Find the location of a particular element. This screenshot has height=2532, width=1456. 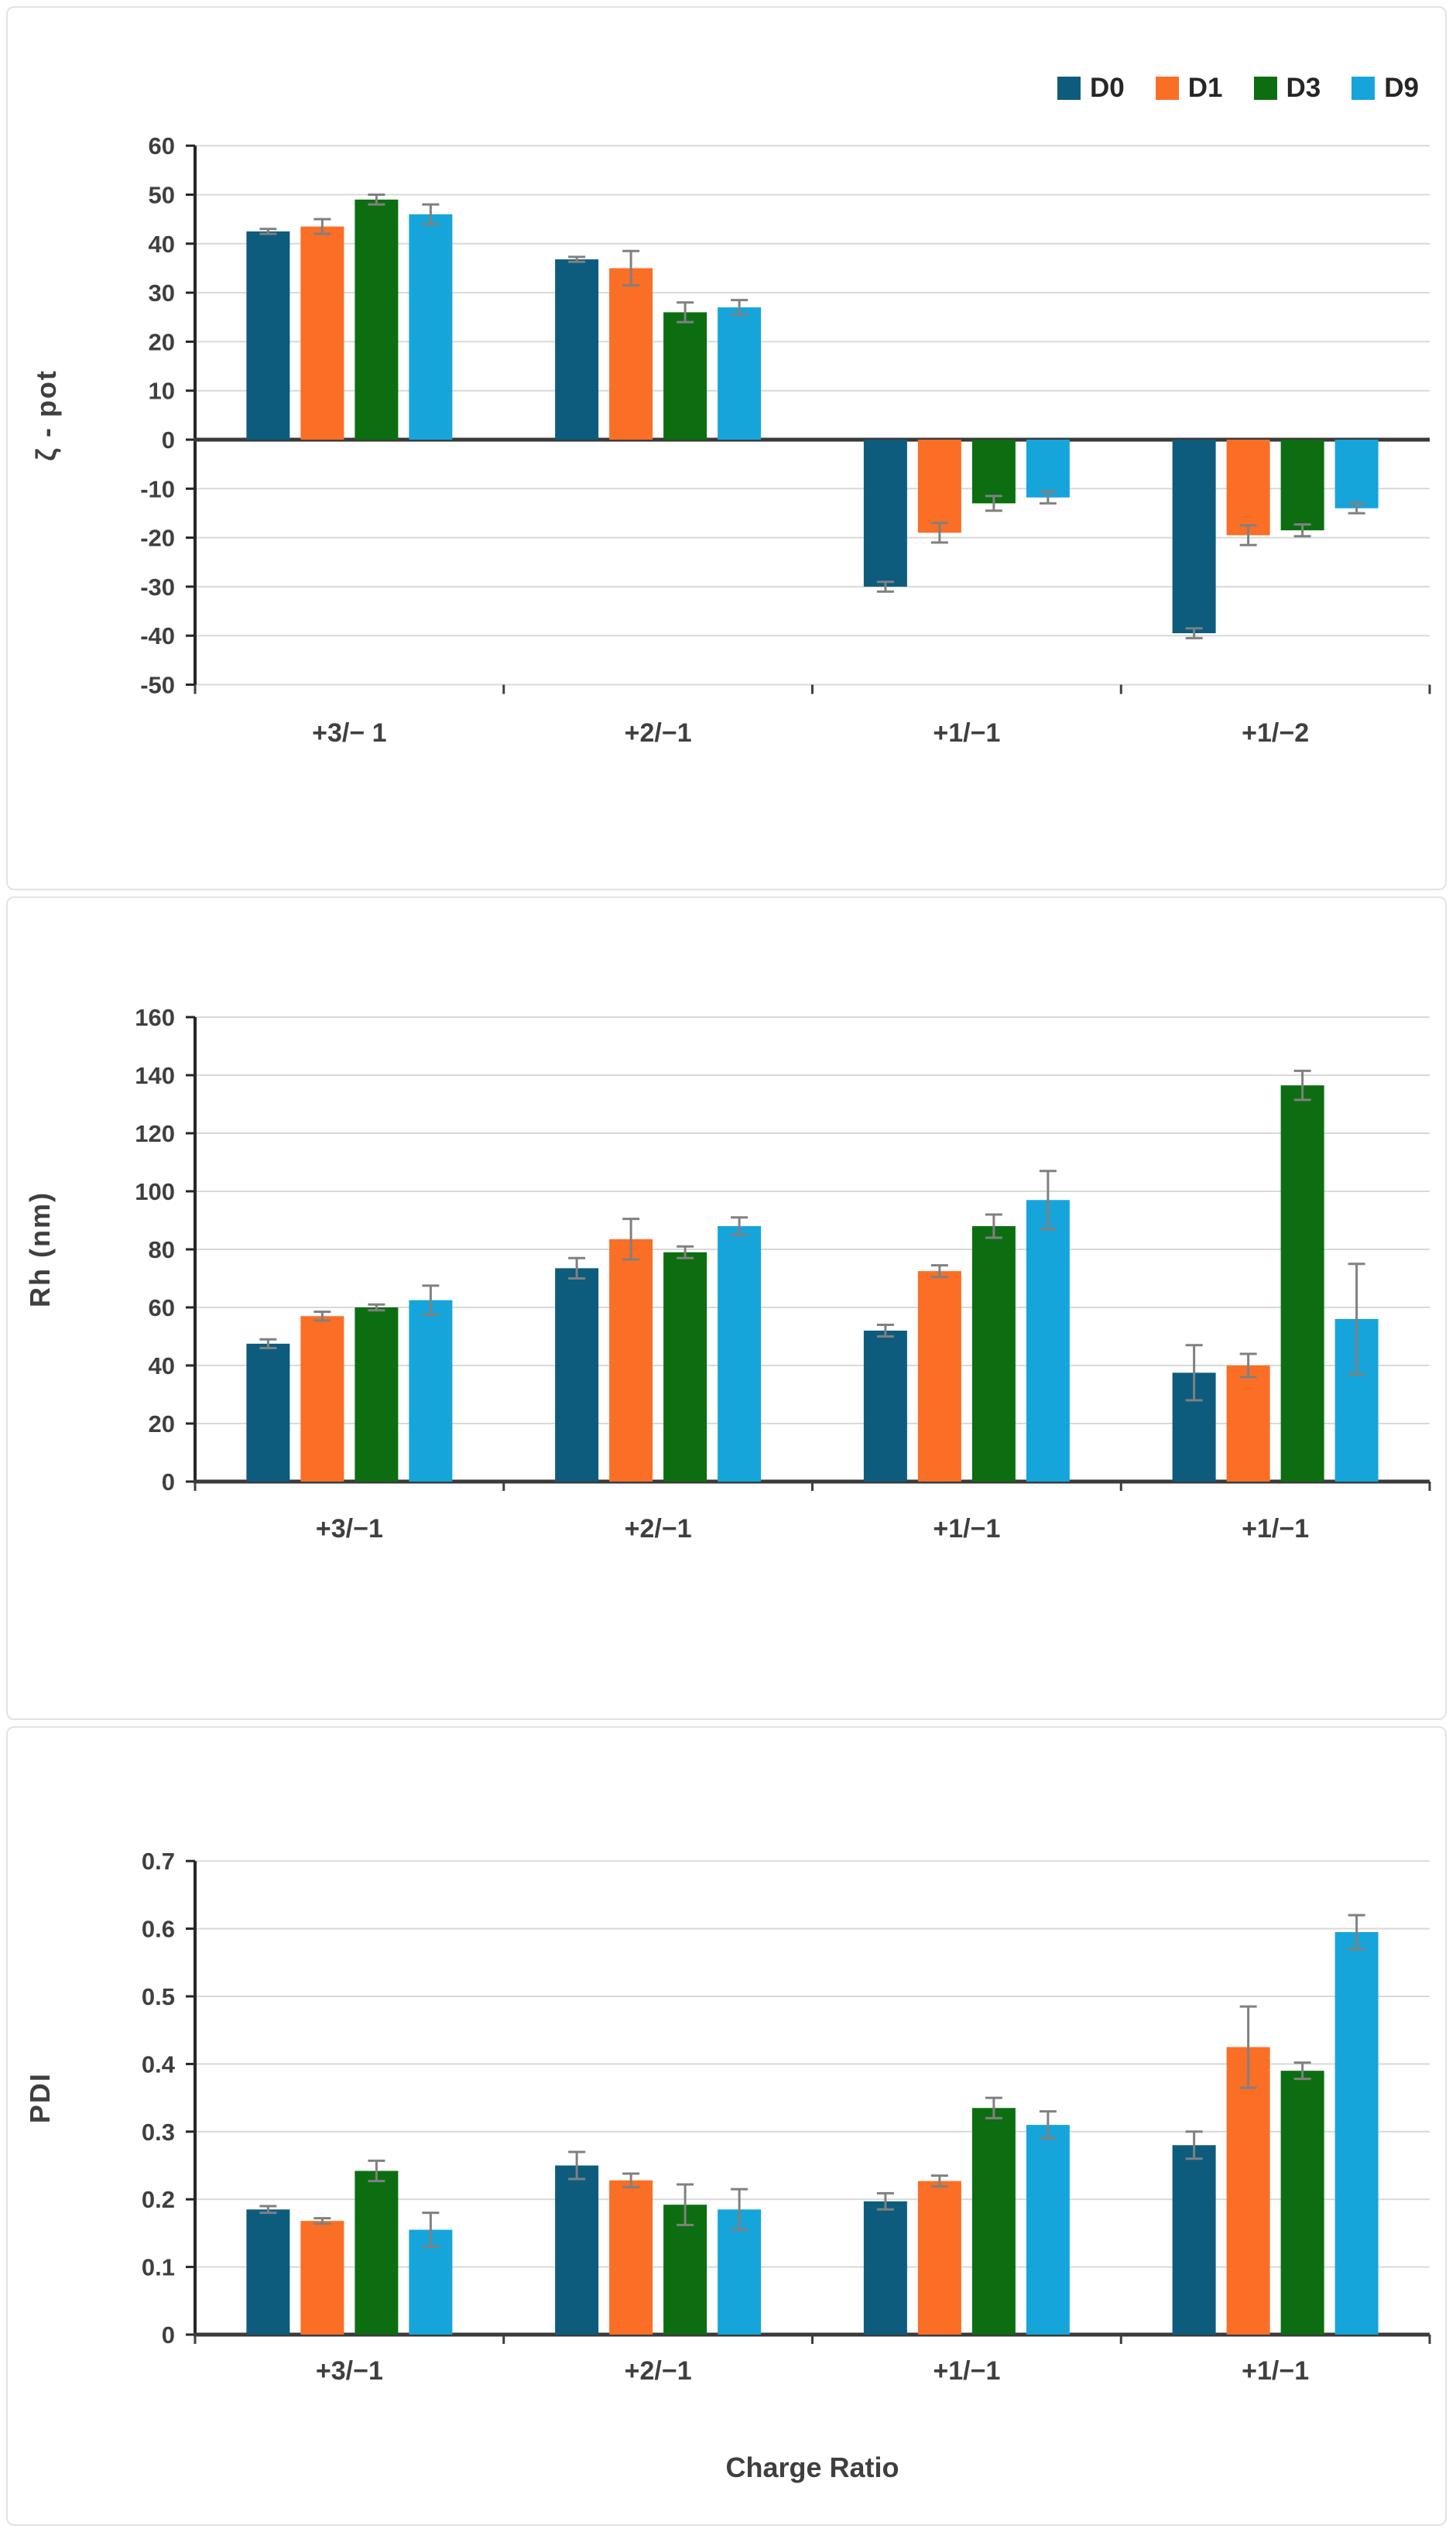

legend-label: D0 is located at coordinates (1107, 88).